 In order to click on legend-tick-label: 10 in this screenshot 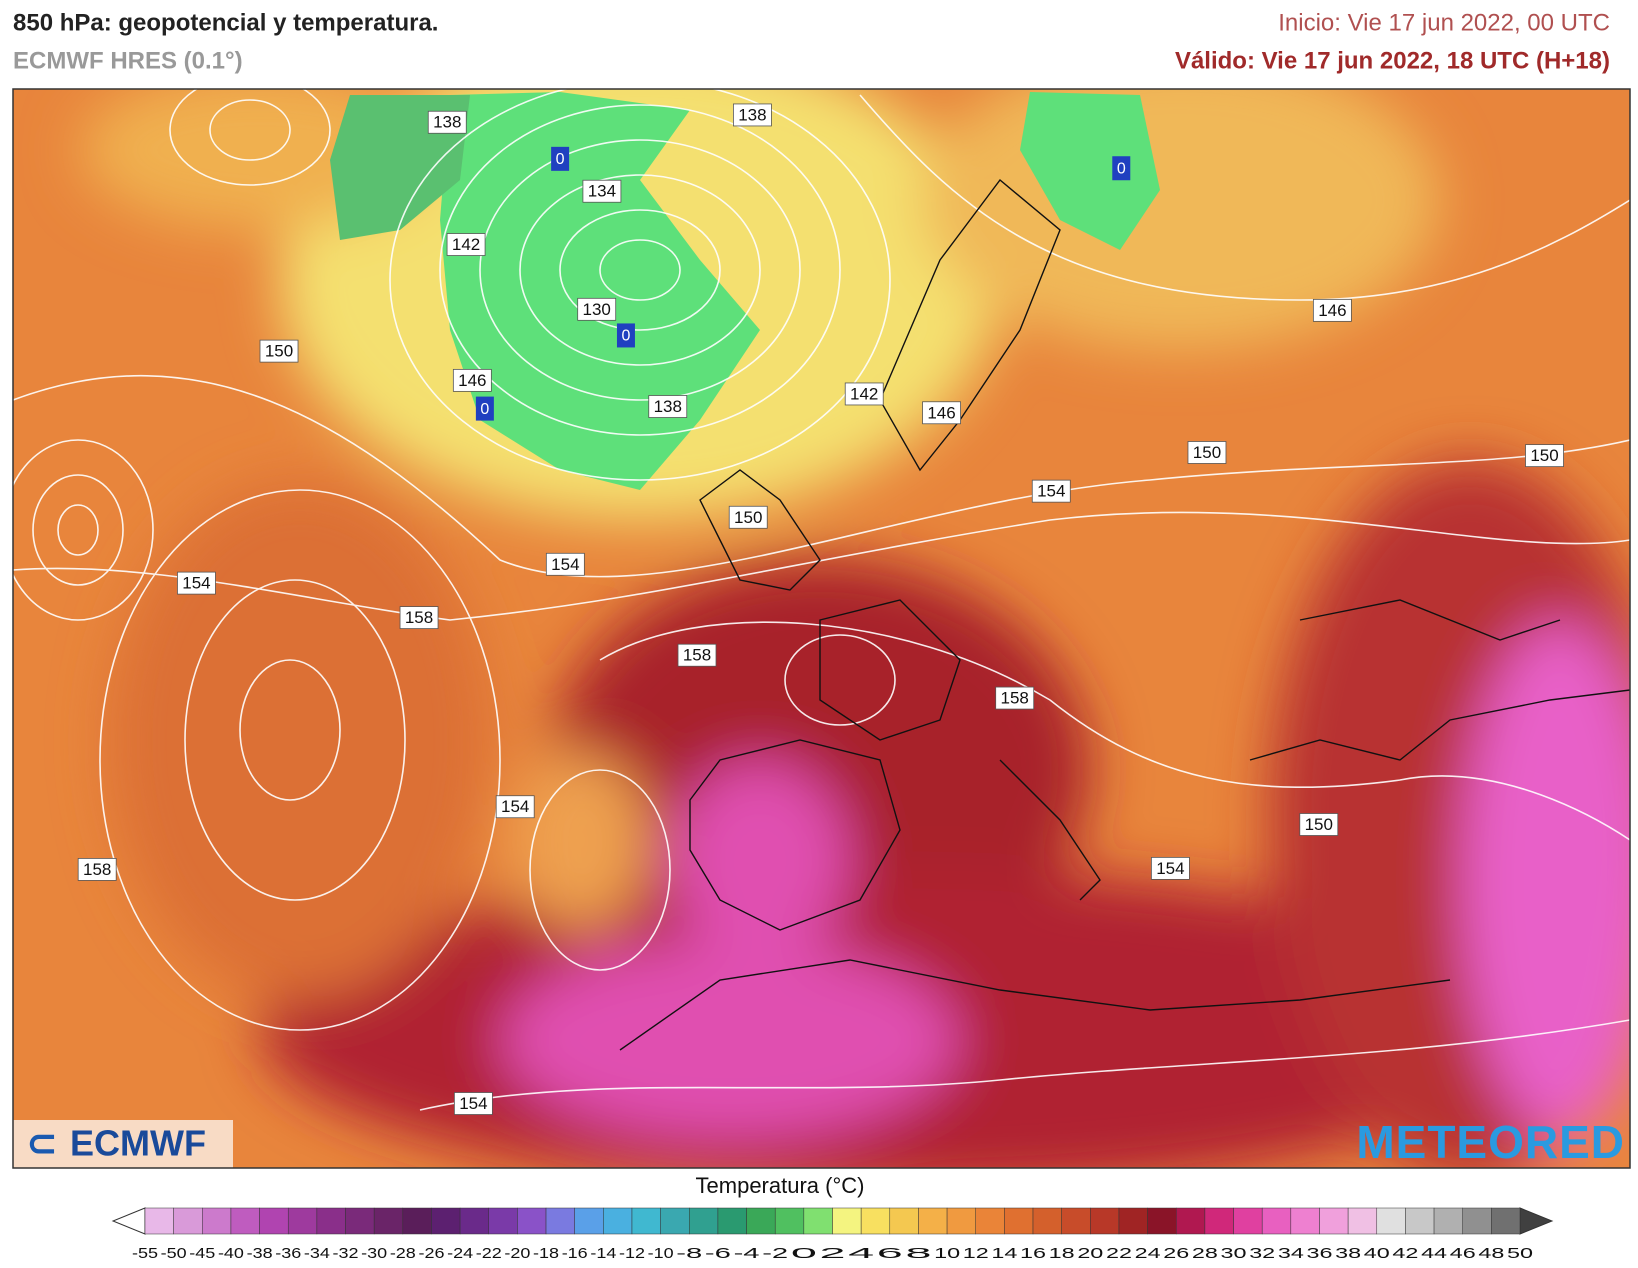, I will do `click(947, 1253)`.